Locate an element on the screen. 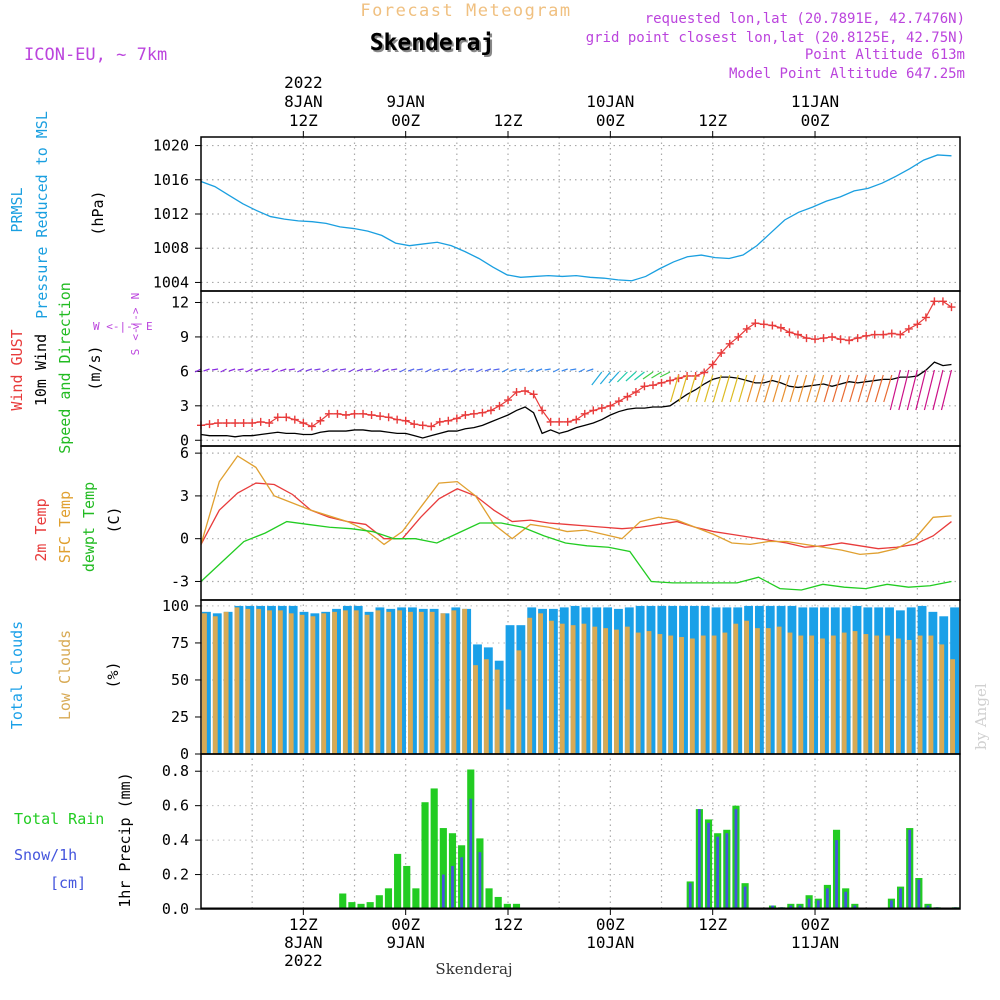  bottom-time-label: 00Z is located at coordinates (815, 924).